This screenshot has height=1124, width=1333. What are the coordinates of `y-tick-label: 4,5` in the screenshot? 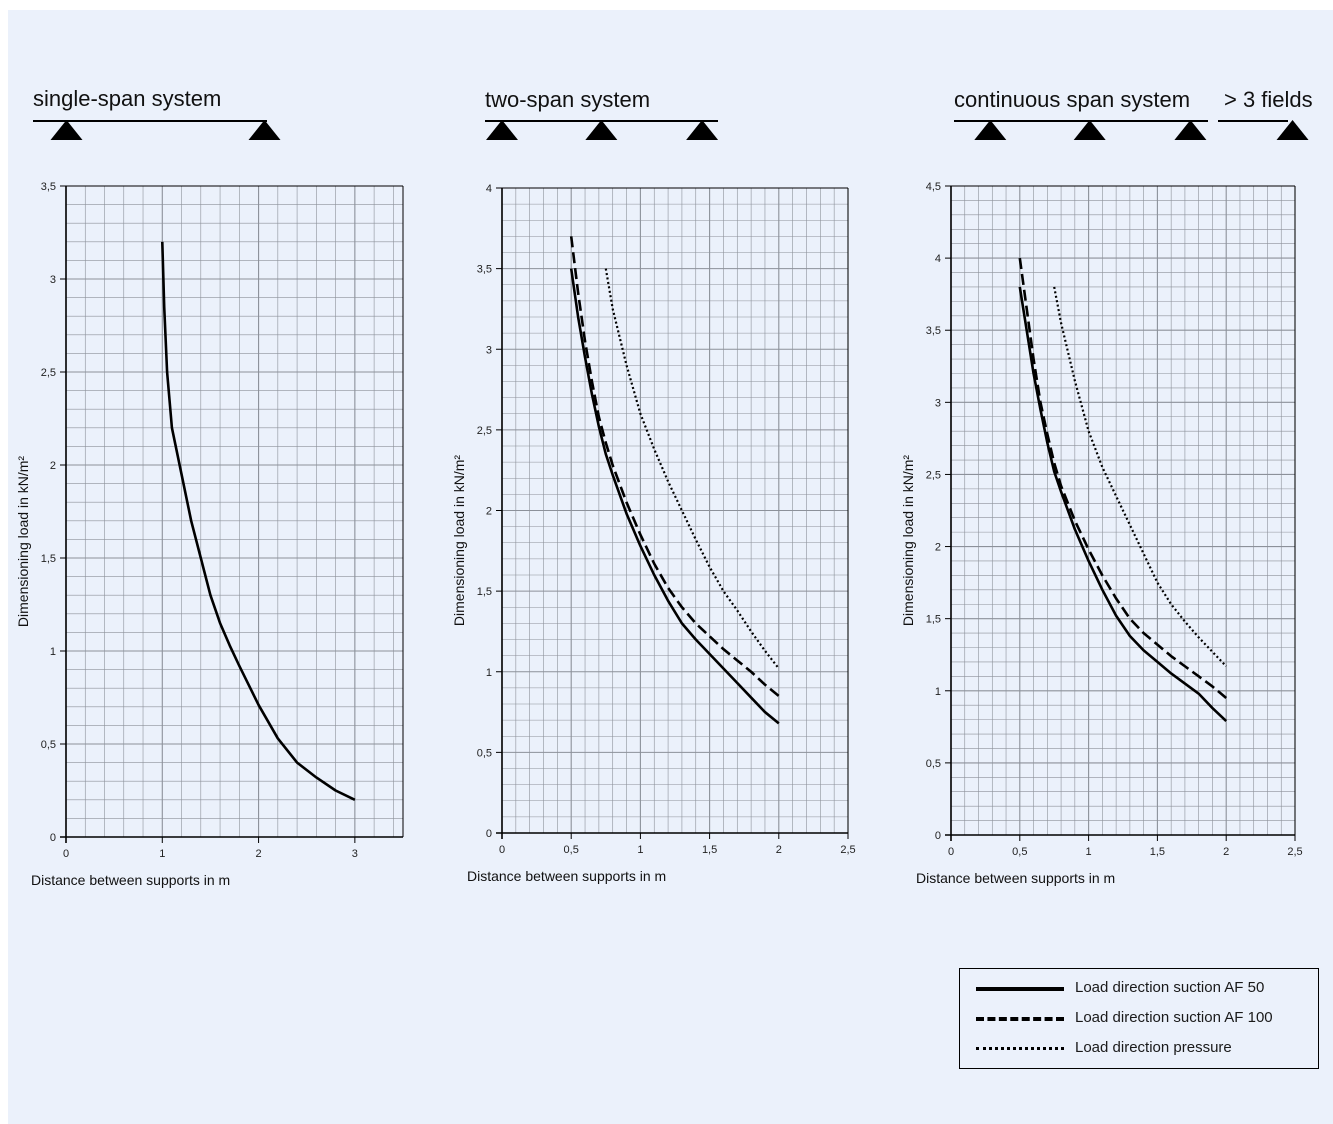 It's located at (933, 187).